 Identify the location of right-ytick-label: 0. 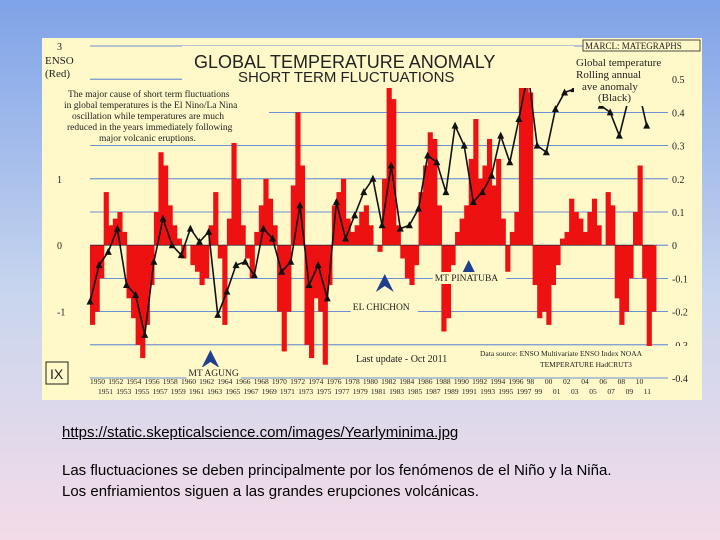
(674, 246).